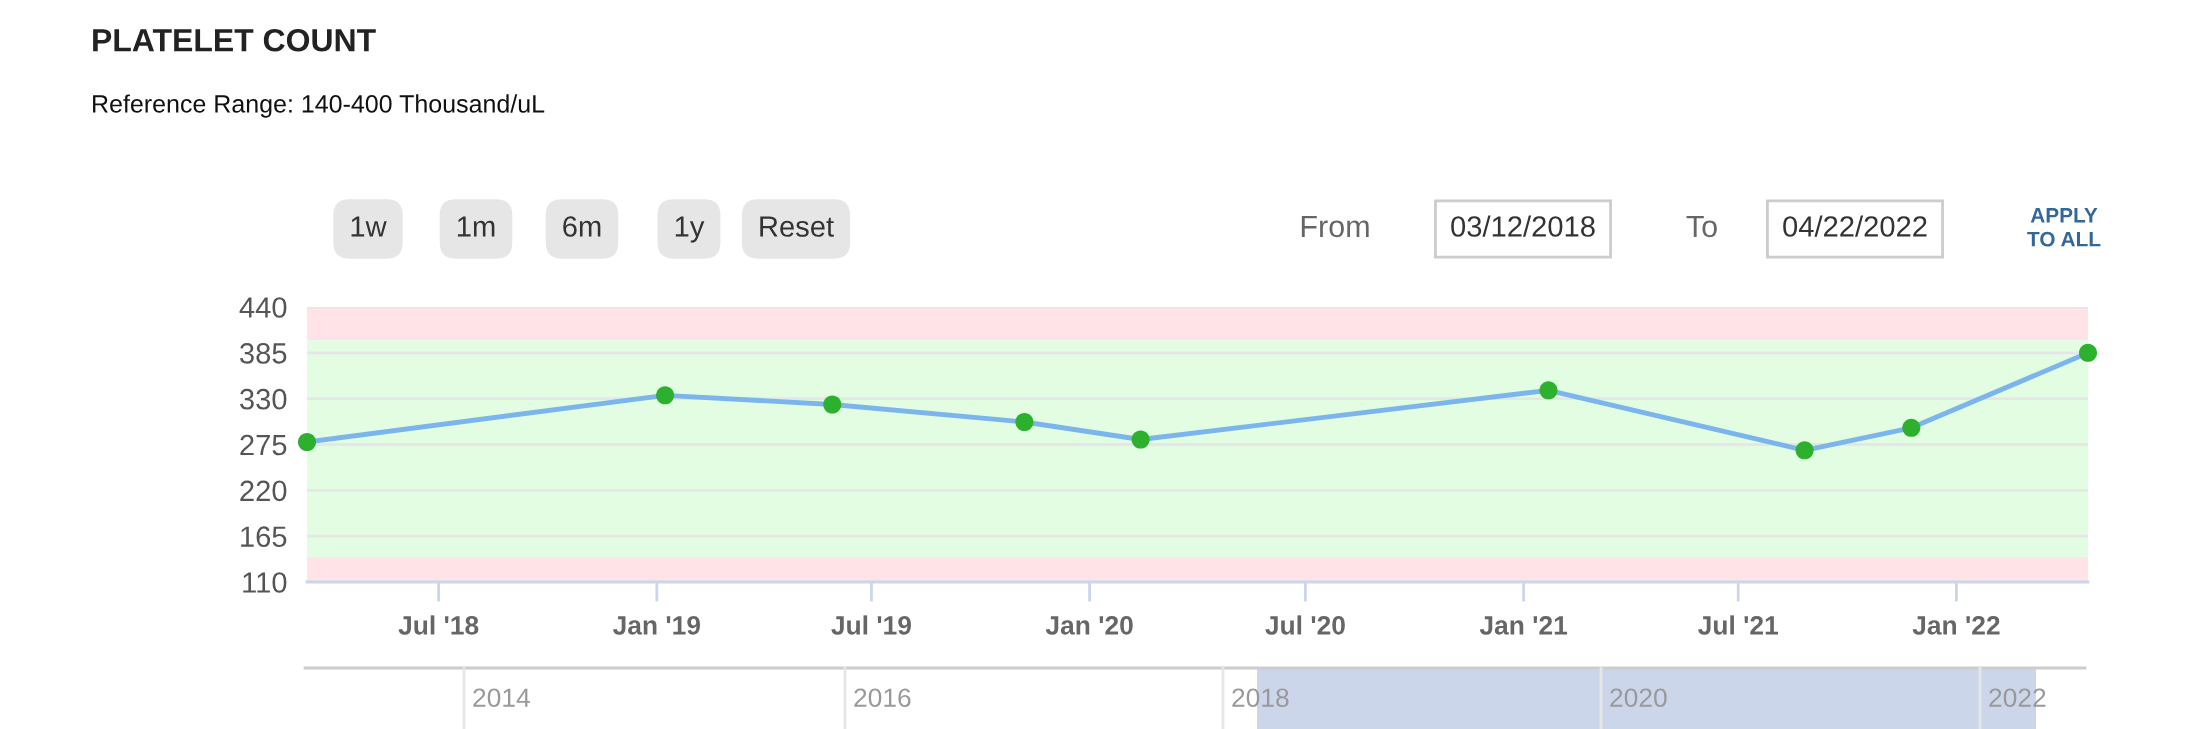 The image size is (2187, 729). I want to click on x-tick-label: Jan '21, so click(1523, 625).